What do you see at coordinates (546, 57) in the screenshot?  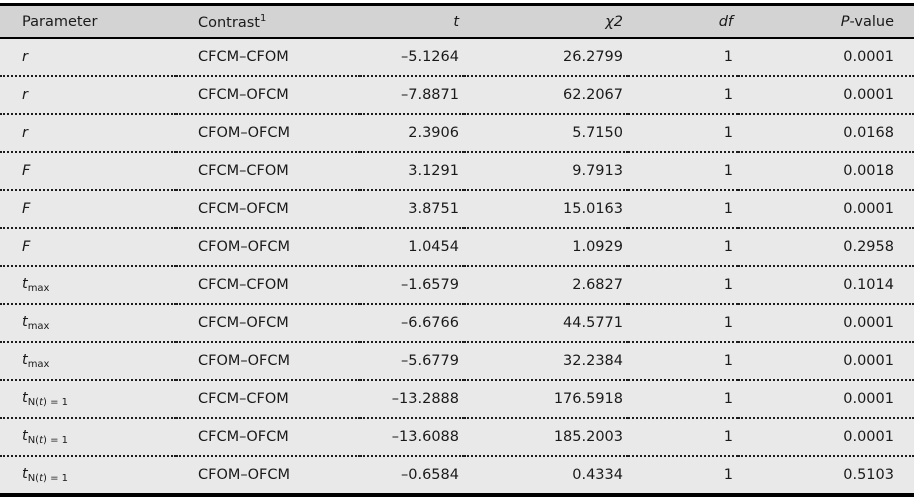 I see `cell-chi2: 26.2799` at bounding box center [546, 57].